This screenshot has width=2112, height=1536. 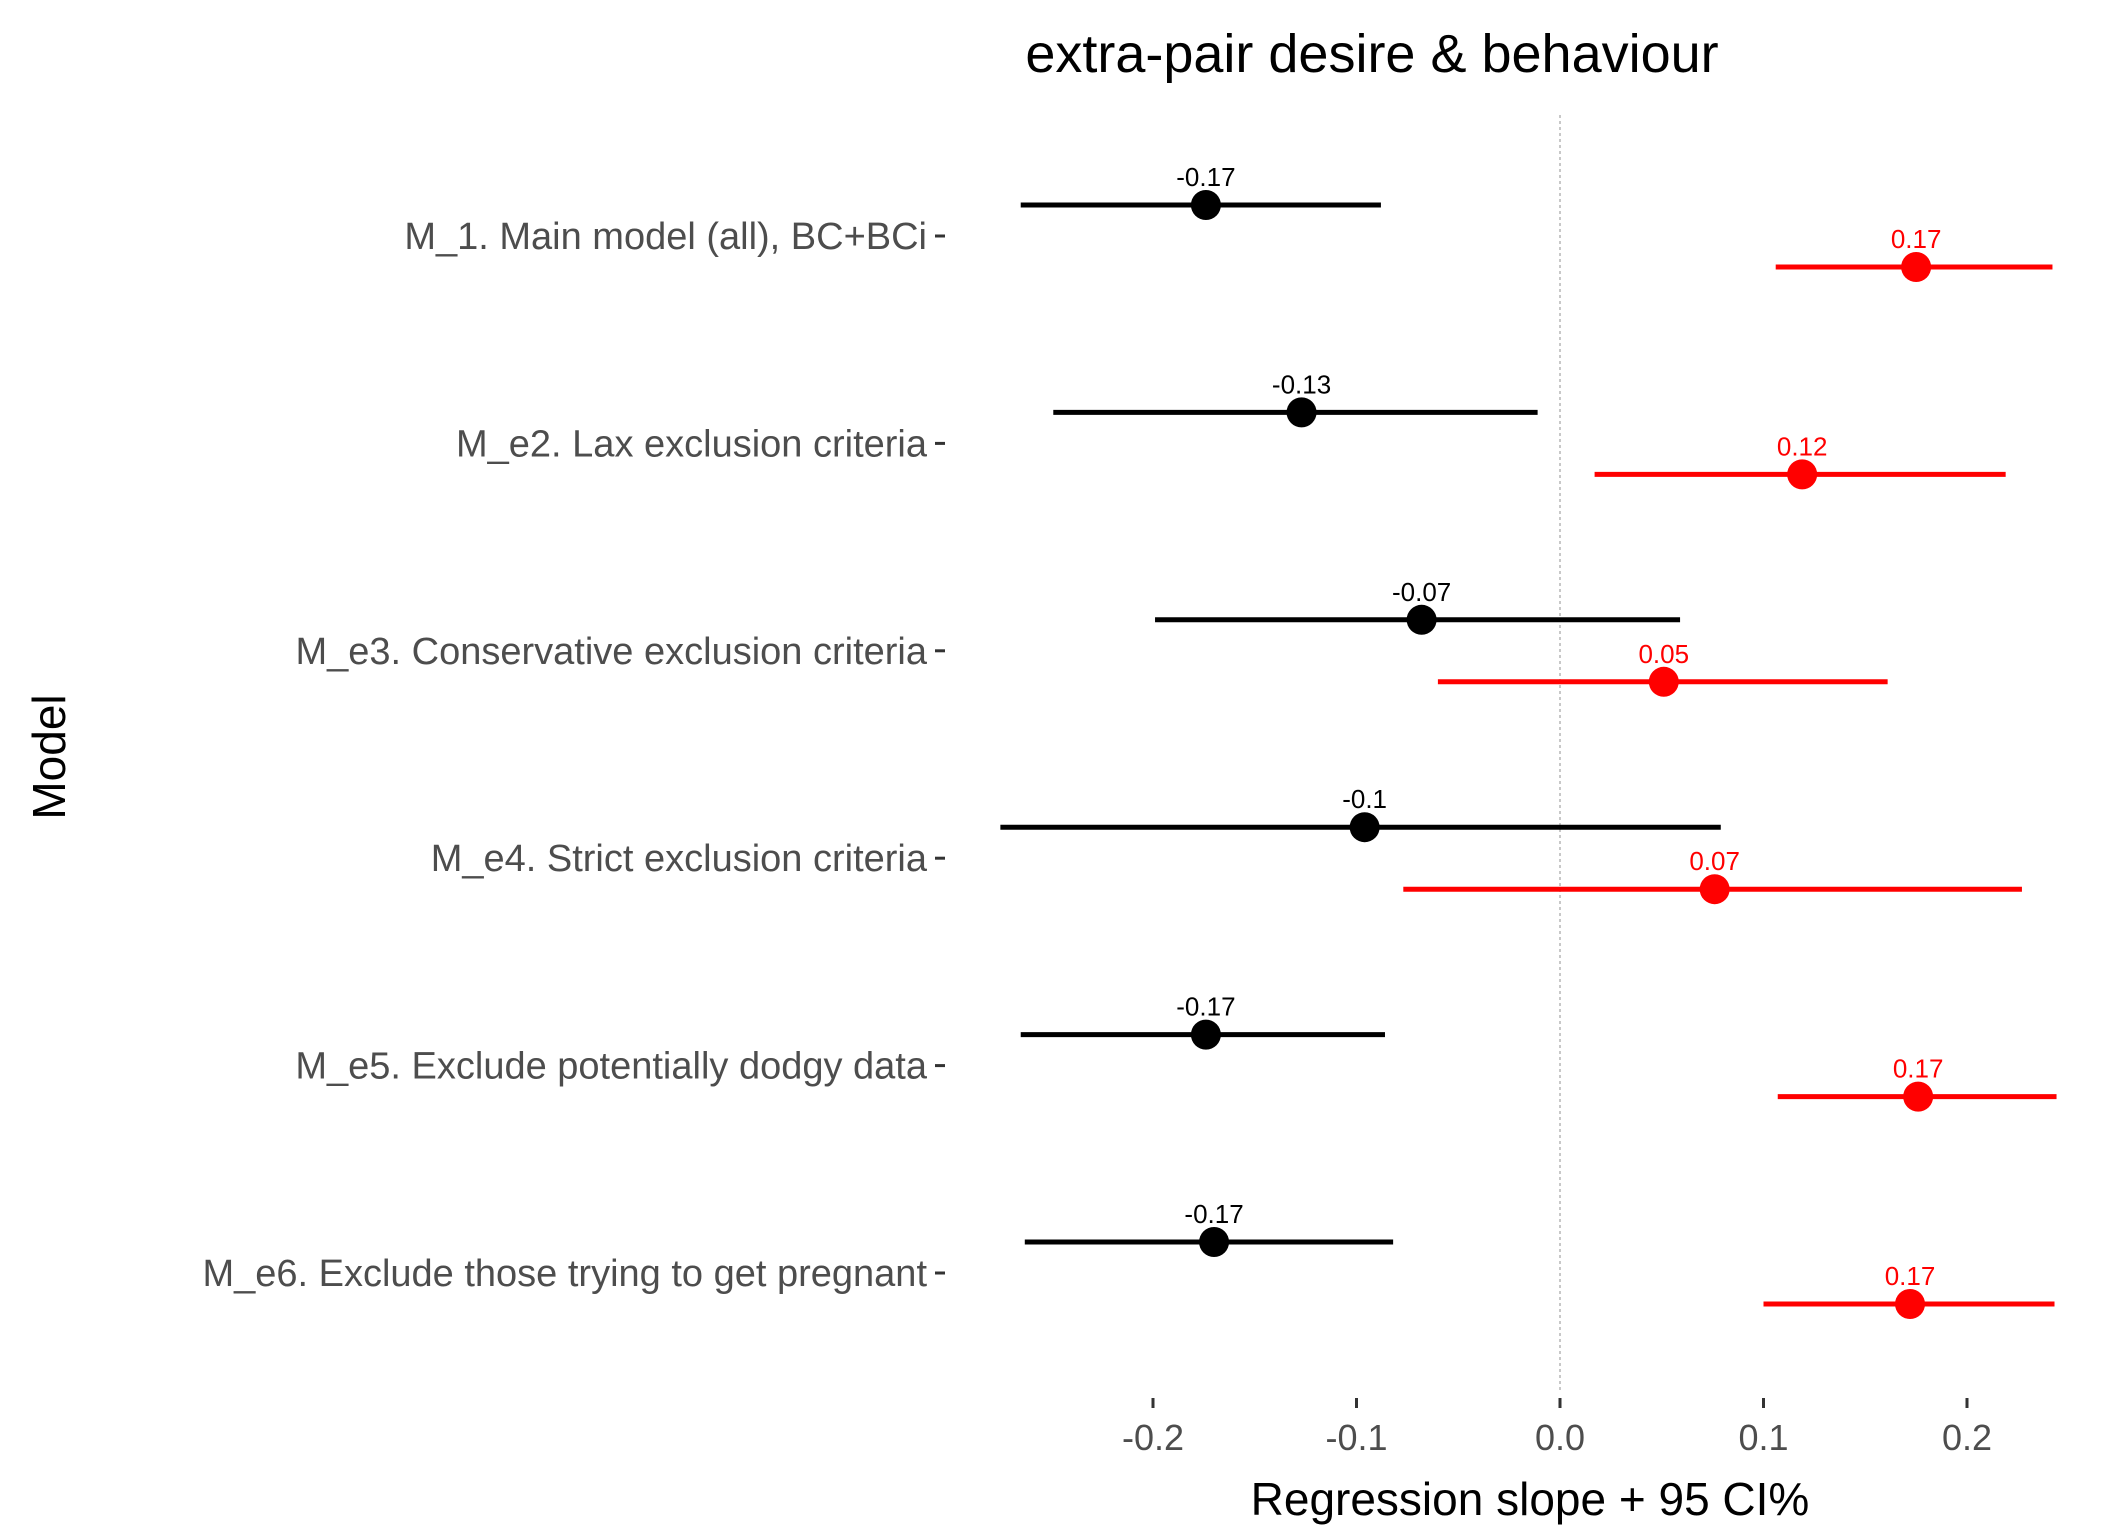 What do you see at coordinates (1301, 384) in the screenshot?
I see `data-label: -0.13` at bounding box center [1301, 384].